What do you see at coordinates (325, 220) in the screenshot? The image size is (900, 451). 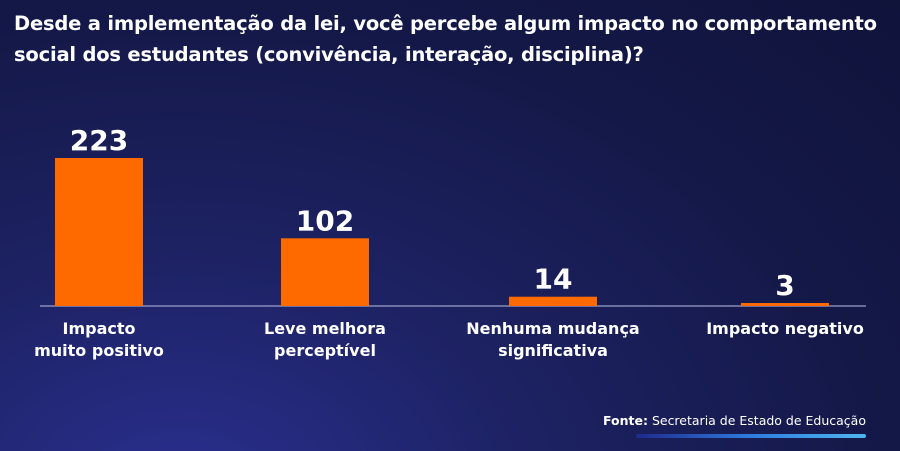 I see `value-label-1: 102` at bounding box center [325, 220].